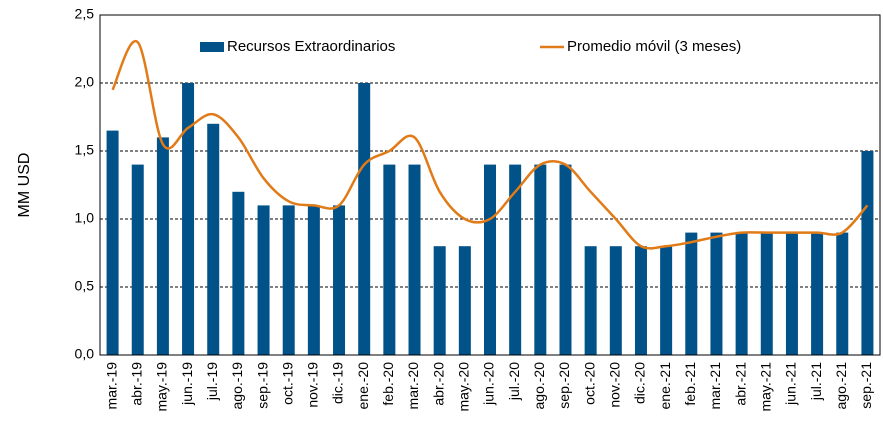 This screenshot has width=883, height=433. What do you see at coordinates (313, 385) in the screenshot?
I see `x-tick-label: nov.-19` at bounding box center [313, 385].